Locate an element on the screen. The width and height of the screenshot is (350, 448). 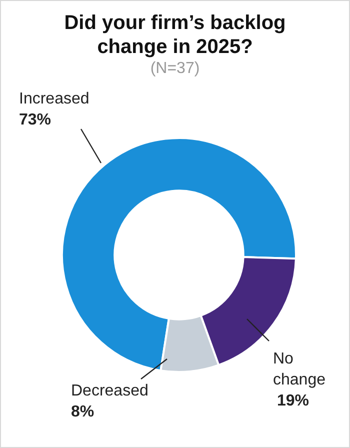
slice-label: Increased is located at coordinates (54, 99).